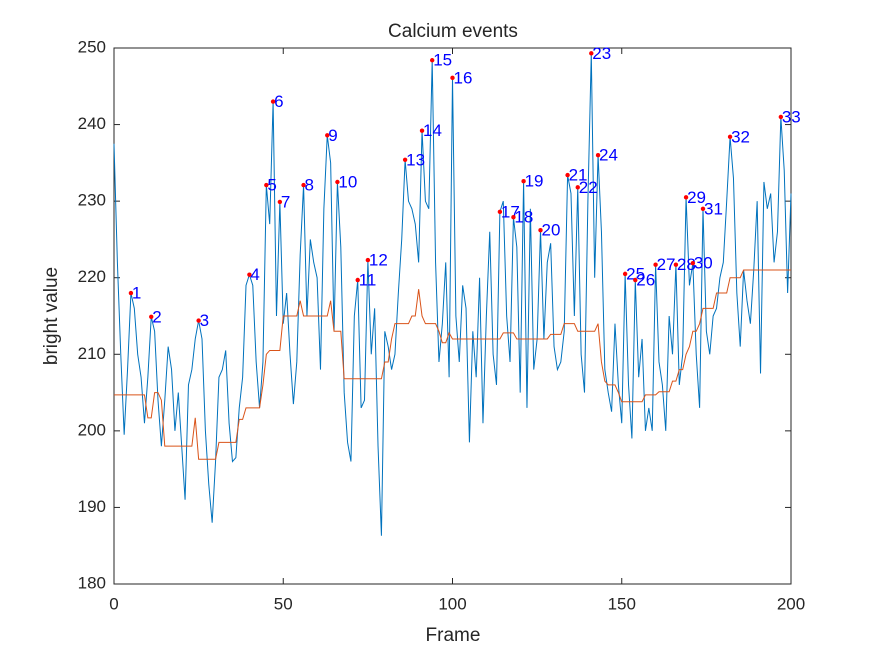 This screenshot has height=661, width=875. I want to click on event-label: 24, so click(608, 155).